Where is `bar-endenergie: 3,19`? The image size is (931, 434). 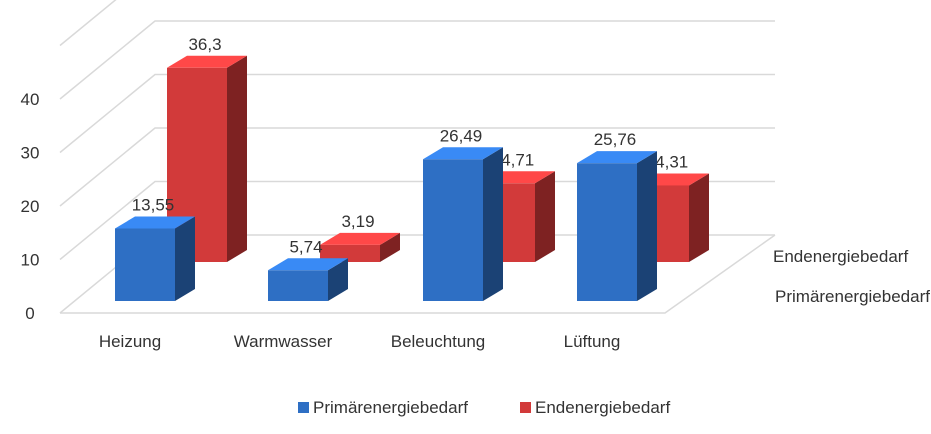
bar-endenergie: 3,19 is located at coordinates (360, 237).